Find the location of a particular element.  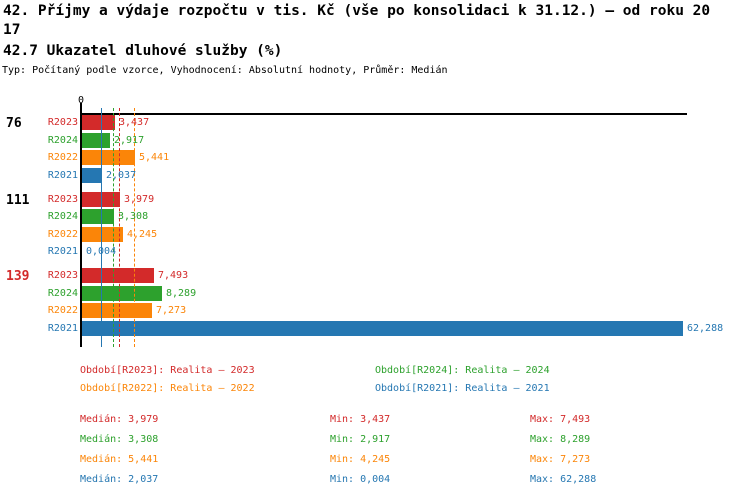

median-line-r2021 is located at coordinates (101, 227).